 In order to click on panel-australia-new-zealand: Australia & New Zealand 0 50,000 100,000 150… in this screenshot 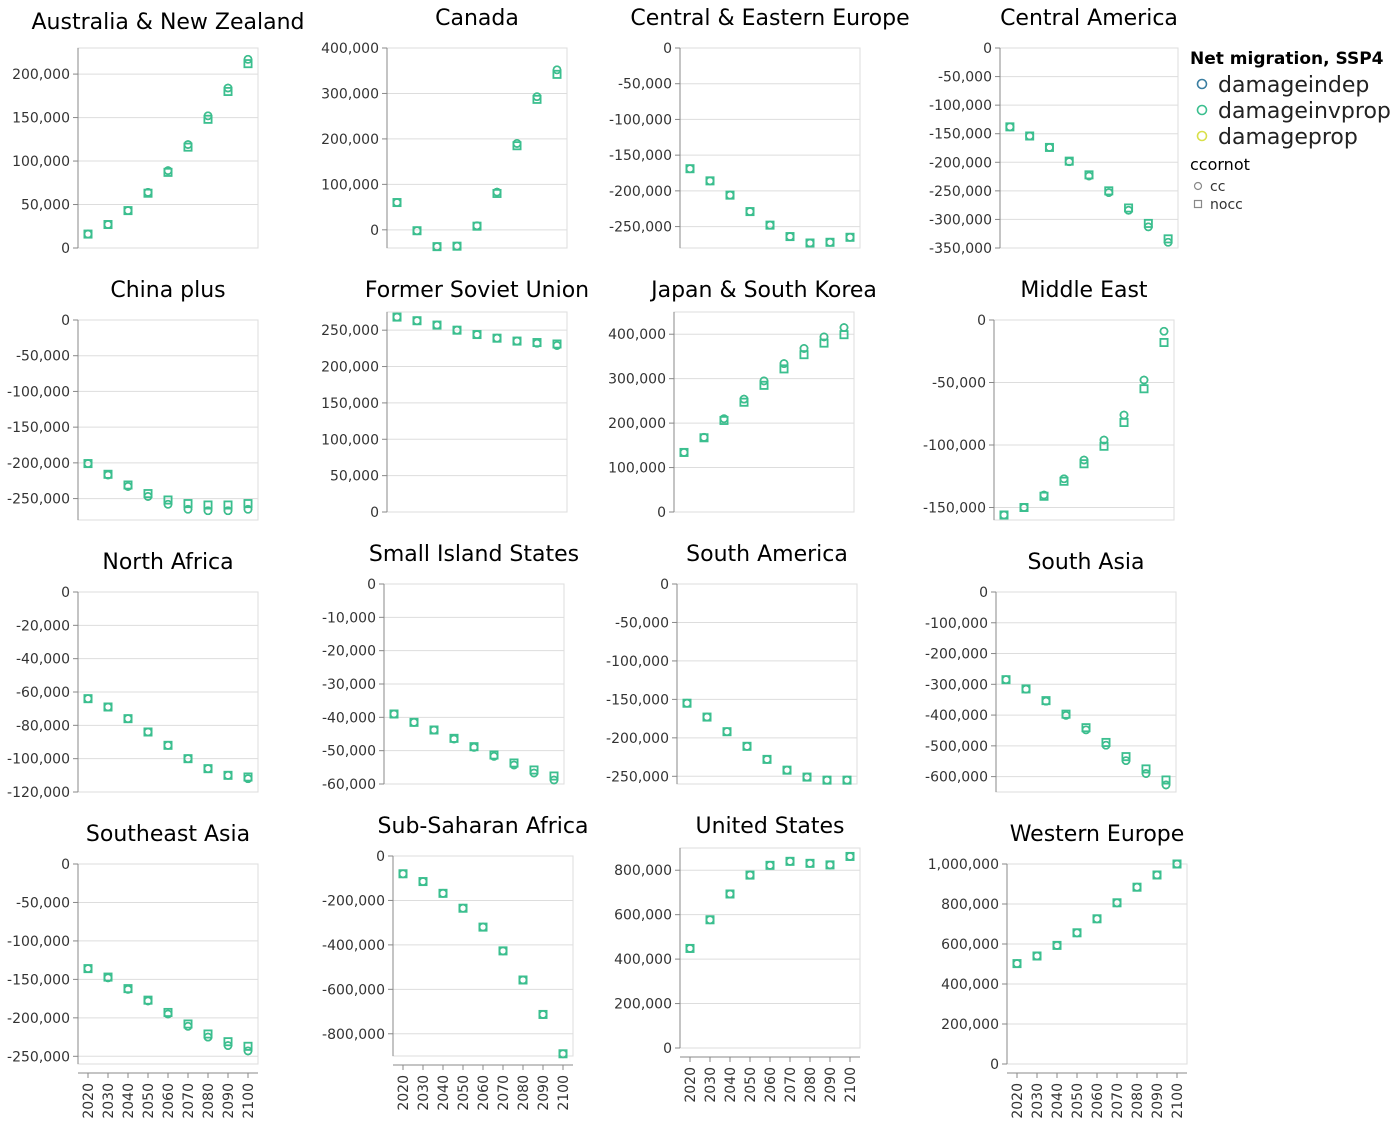, I will do `click(158, 133)`.